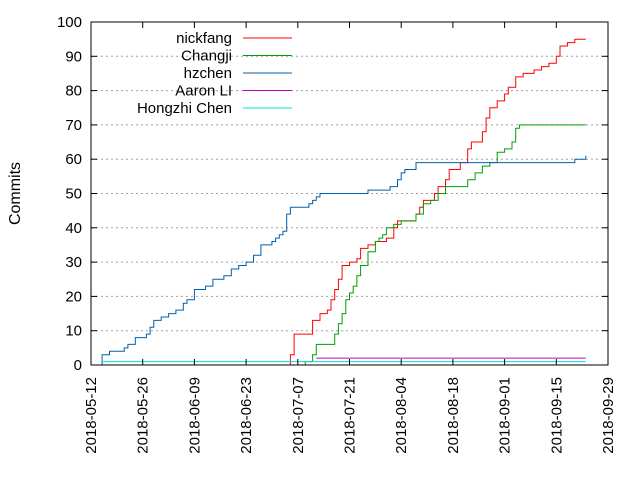 The width and height of the screenshot is (640, 480). What do you see at coordinates (91, 415) in the screenshot?
I see `x-tick-label: 2018-05-12` at bounding box center [91, 415].